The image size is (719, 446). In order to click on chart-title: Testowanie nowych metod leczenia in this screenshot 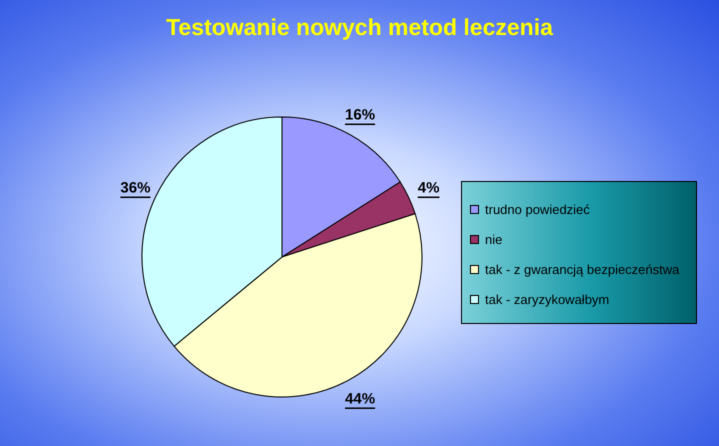, I will do `click(359, 27)`.